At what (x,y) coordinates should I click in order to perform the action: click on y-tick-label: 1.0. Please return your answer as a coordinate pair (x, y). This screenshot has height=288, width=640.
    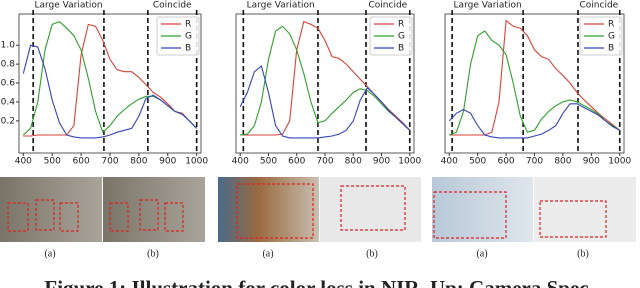
    Looking at the image, I should click on (8, 46).